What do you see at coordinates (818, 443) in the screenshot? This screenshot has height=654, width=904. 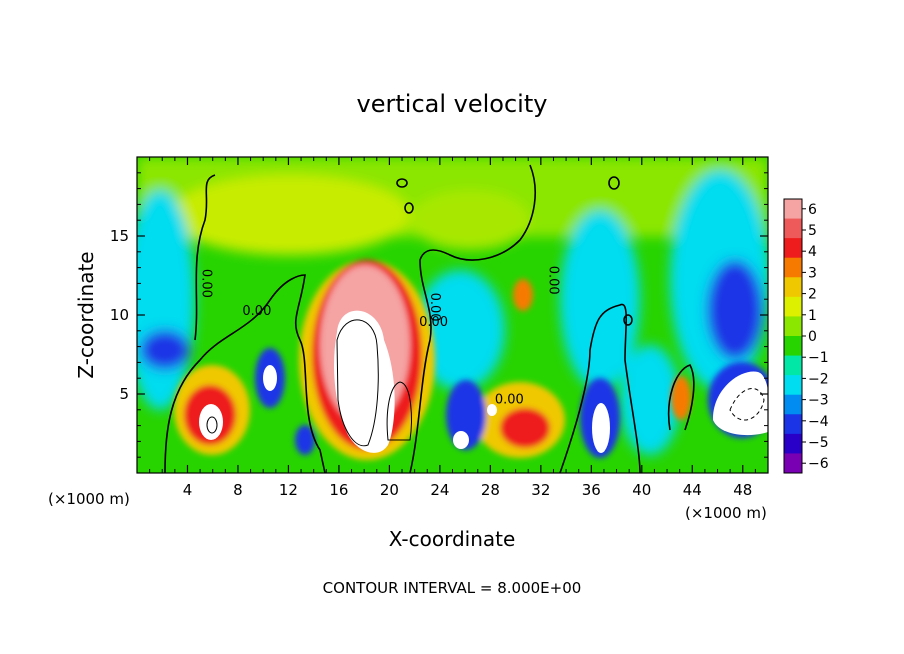 I see `colorbar-label: −5` at bounding box center [818, 443].